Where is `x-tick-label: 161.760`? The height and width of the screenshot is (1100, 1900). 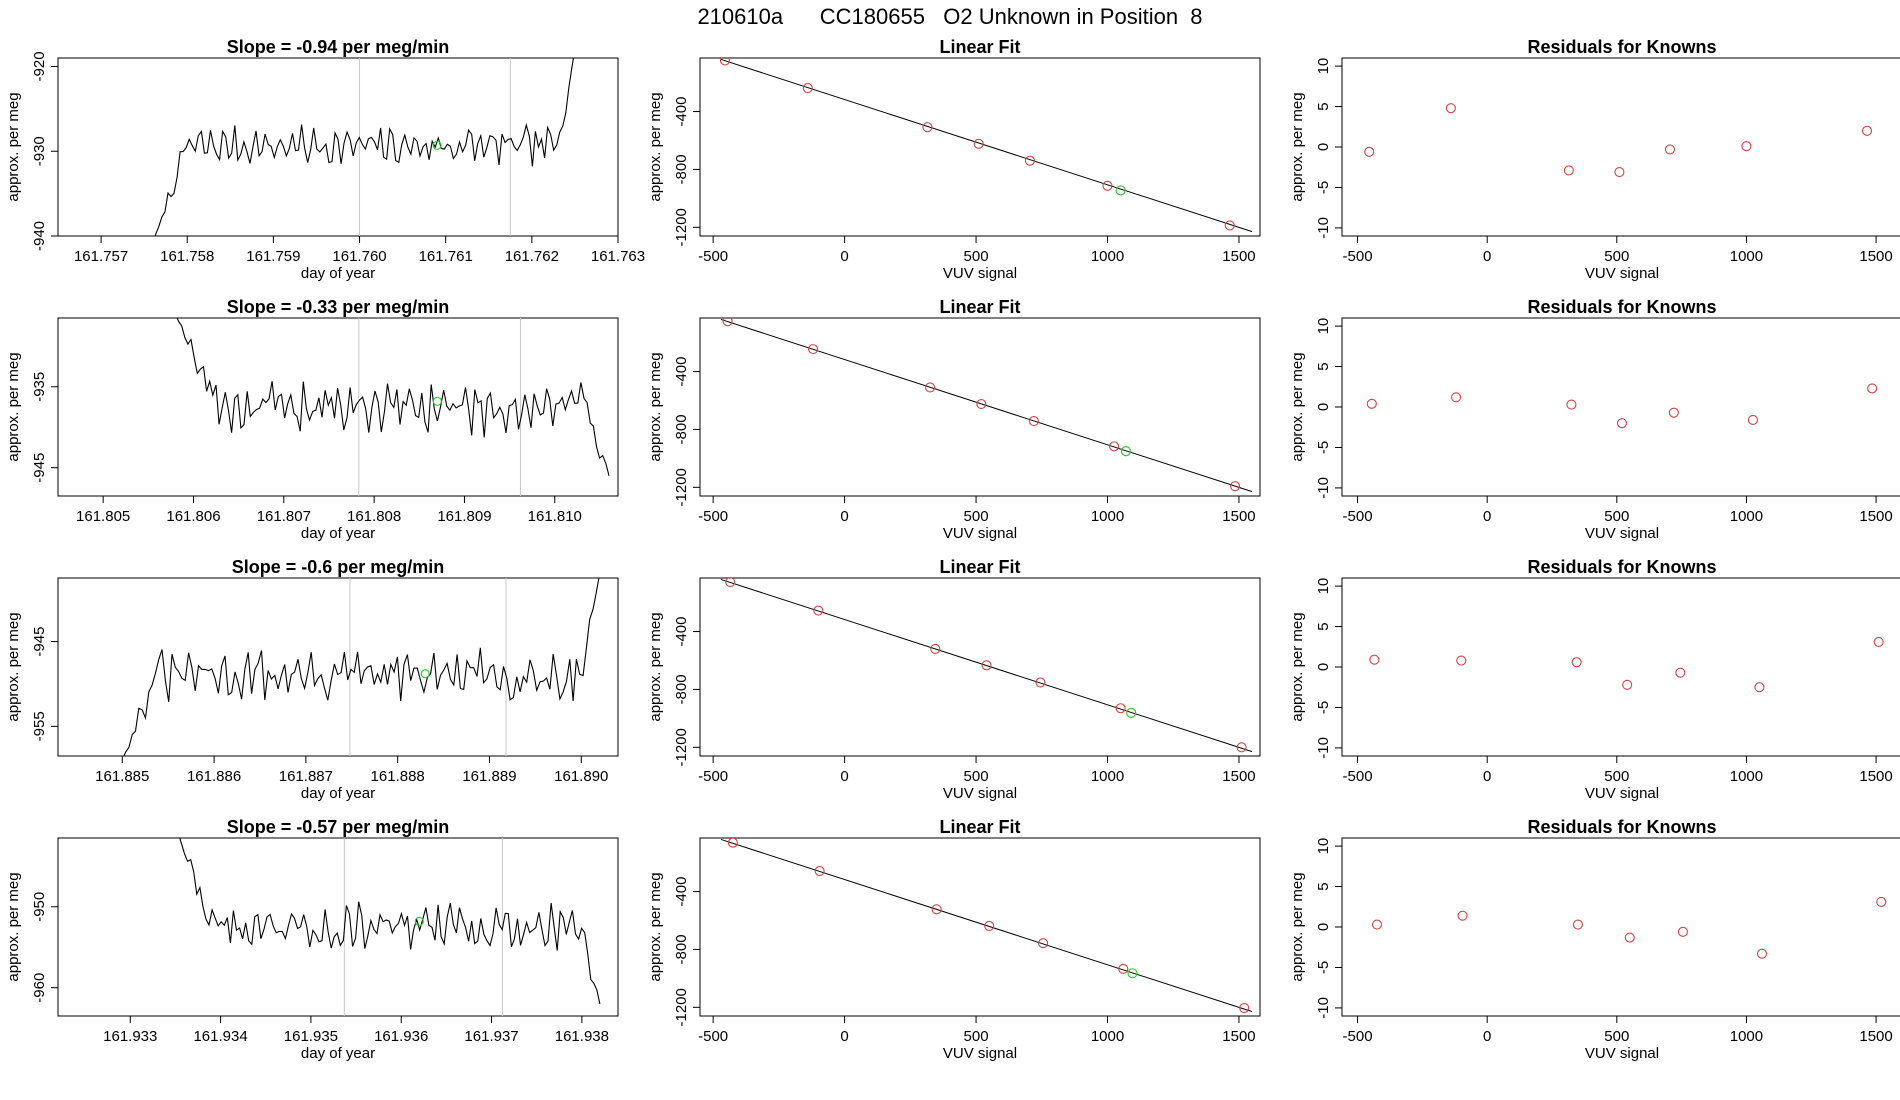
x-tick-label: 161.760 is located at coordinates (359, 256).